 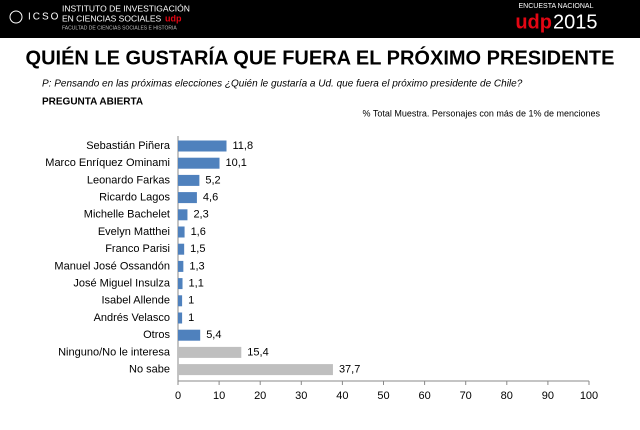 What do you see at coordinates (92, 102) in the screenshot?
I see `question-type: PREGUNTA ABIERTA` at bounding box center [92, 102].